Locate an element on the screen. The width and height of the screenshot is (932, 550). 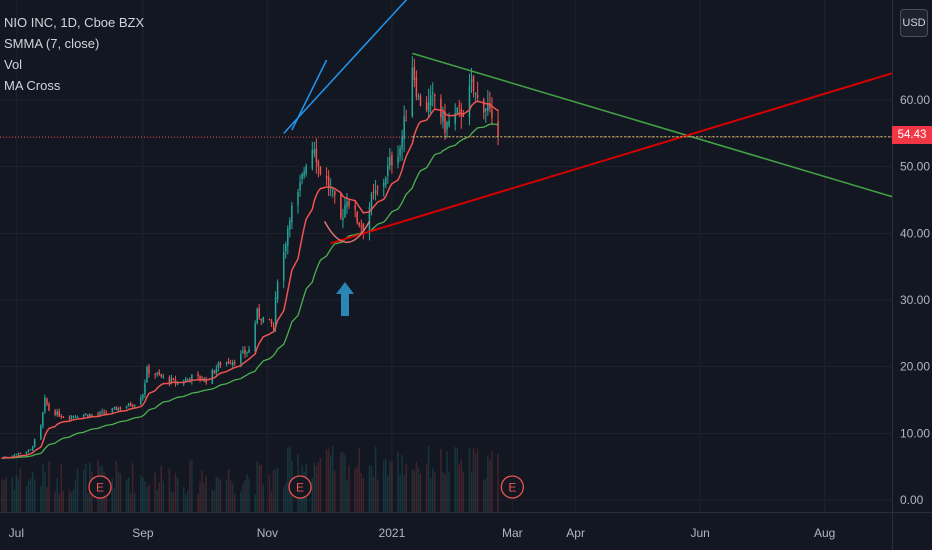
x-tick-label: Sep is located at coordinates (143, 533).